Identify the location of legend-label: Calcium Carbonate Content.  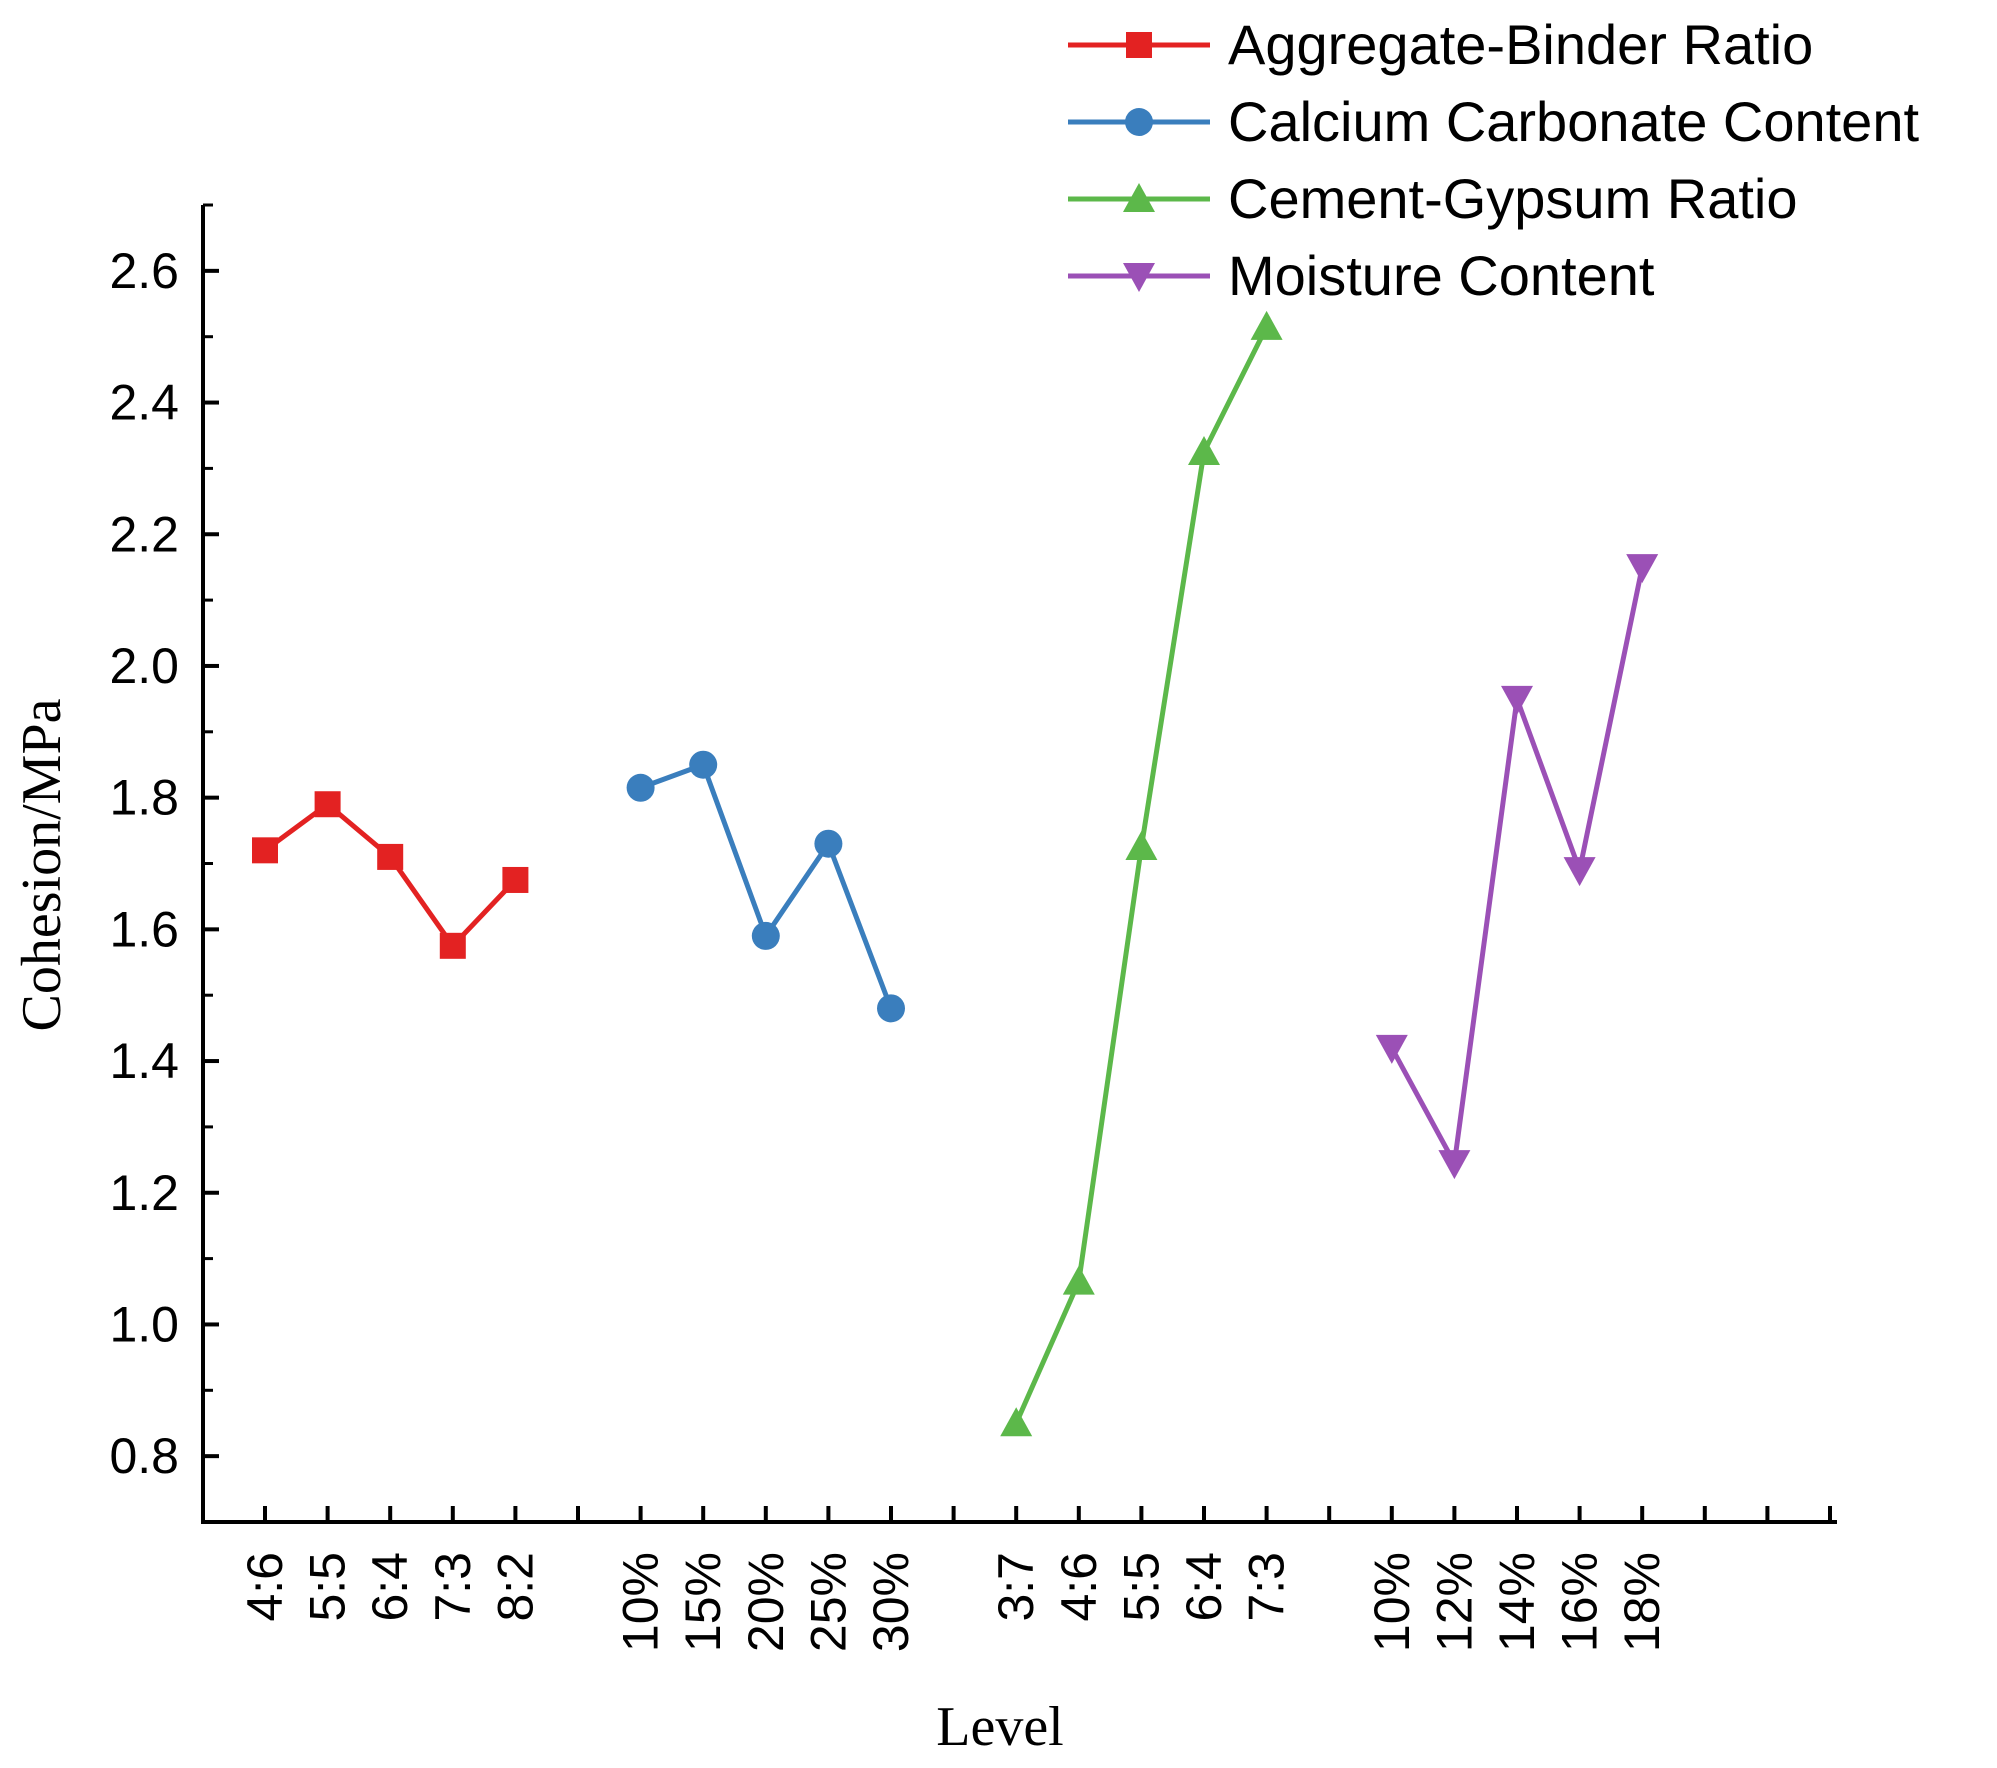
(1573, 121).